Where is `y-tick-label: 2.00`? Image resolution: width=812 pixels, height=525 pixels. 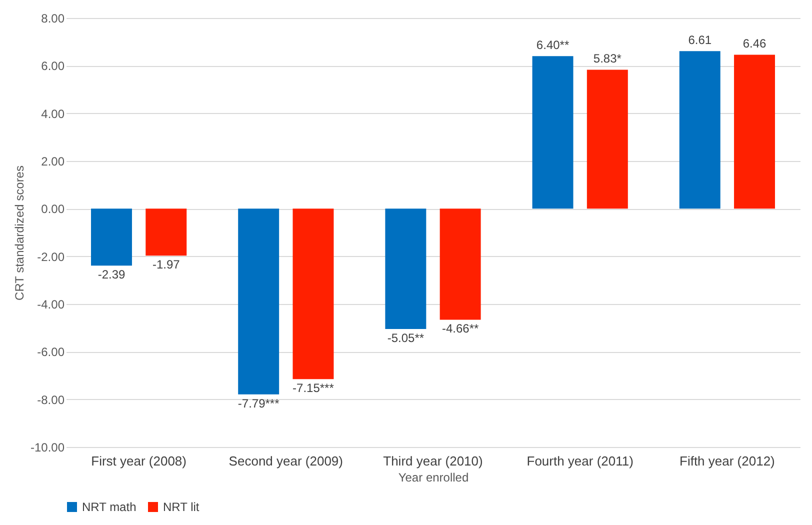
y-tick-label: 2.00 is located at coordinates (53, 161).